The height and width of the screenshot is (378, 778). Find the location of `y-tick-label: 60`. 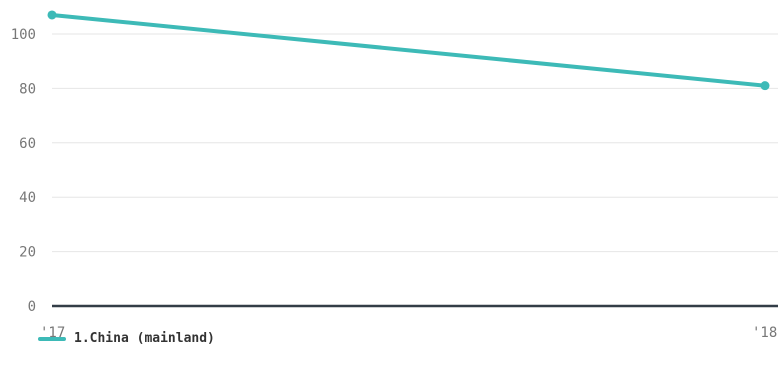

y-tick-label: 60 is located at coordinates (27, 144).